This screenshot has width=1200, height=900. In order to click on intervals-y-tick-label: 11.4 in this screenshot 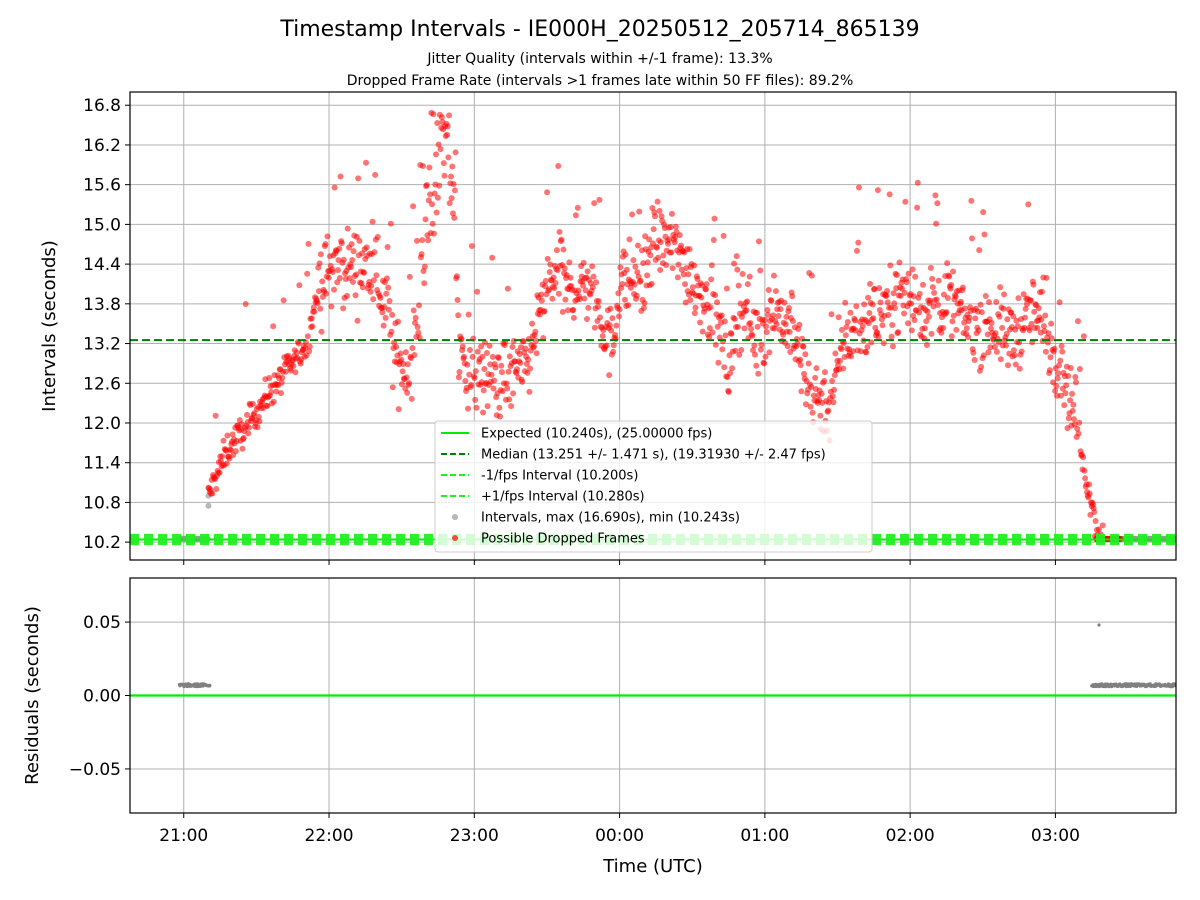, I will do `click(102, 464)`.